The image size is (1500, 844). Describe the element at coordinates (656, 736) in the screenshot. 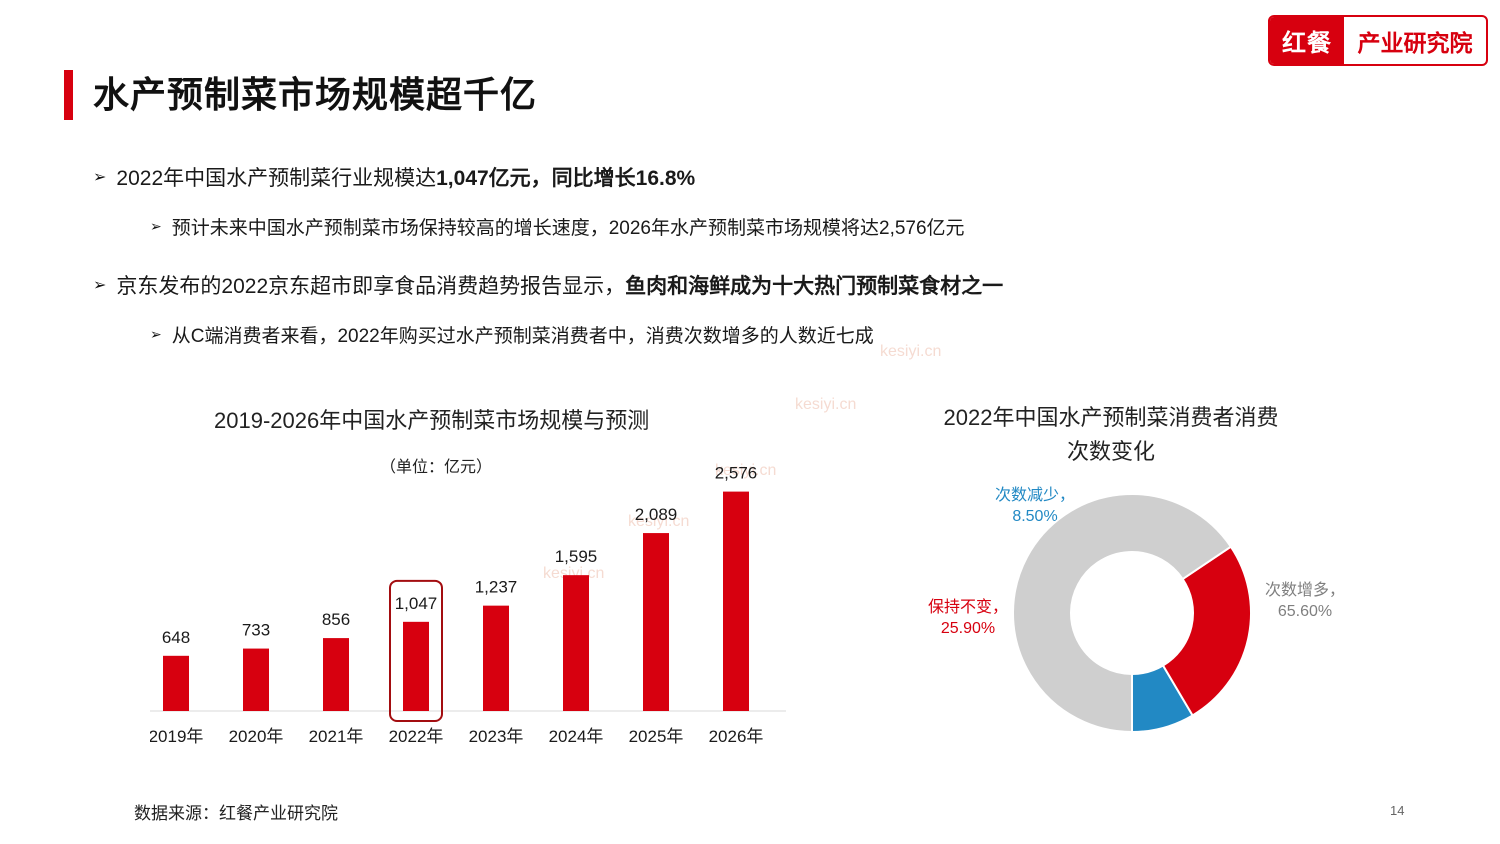

I see `x-tick-label: 2025年` at that location.